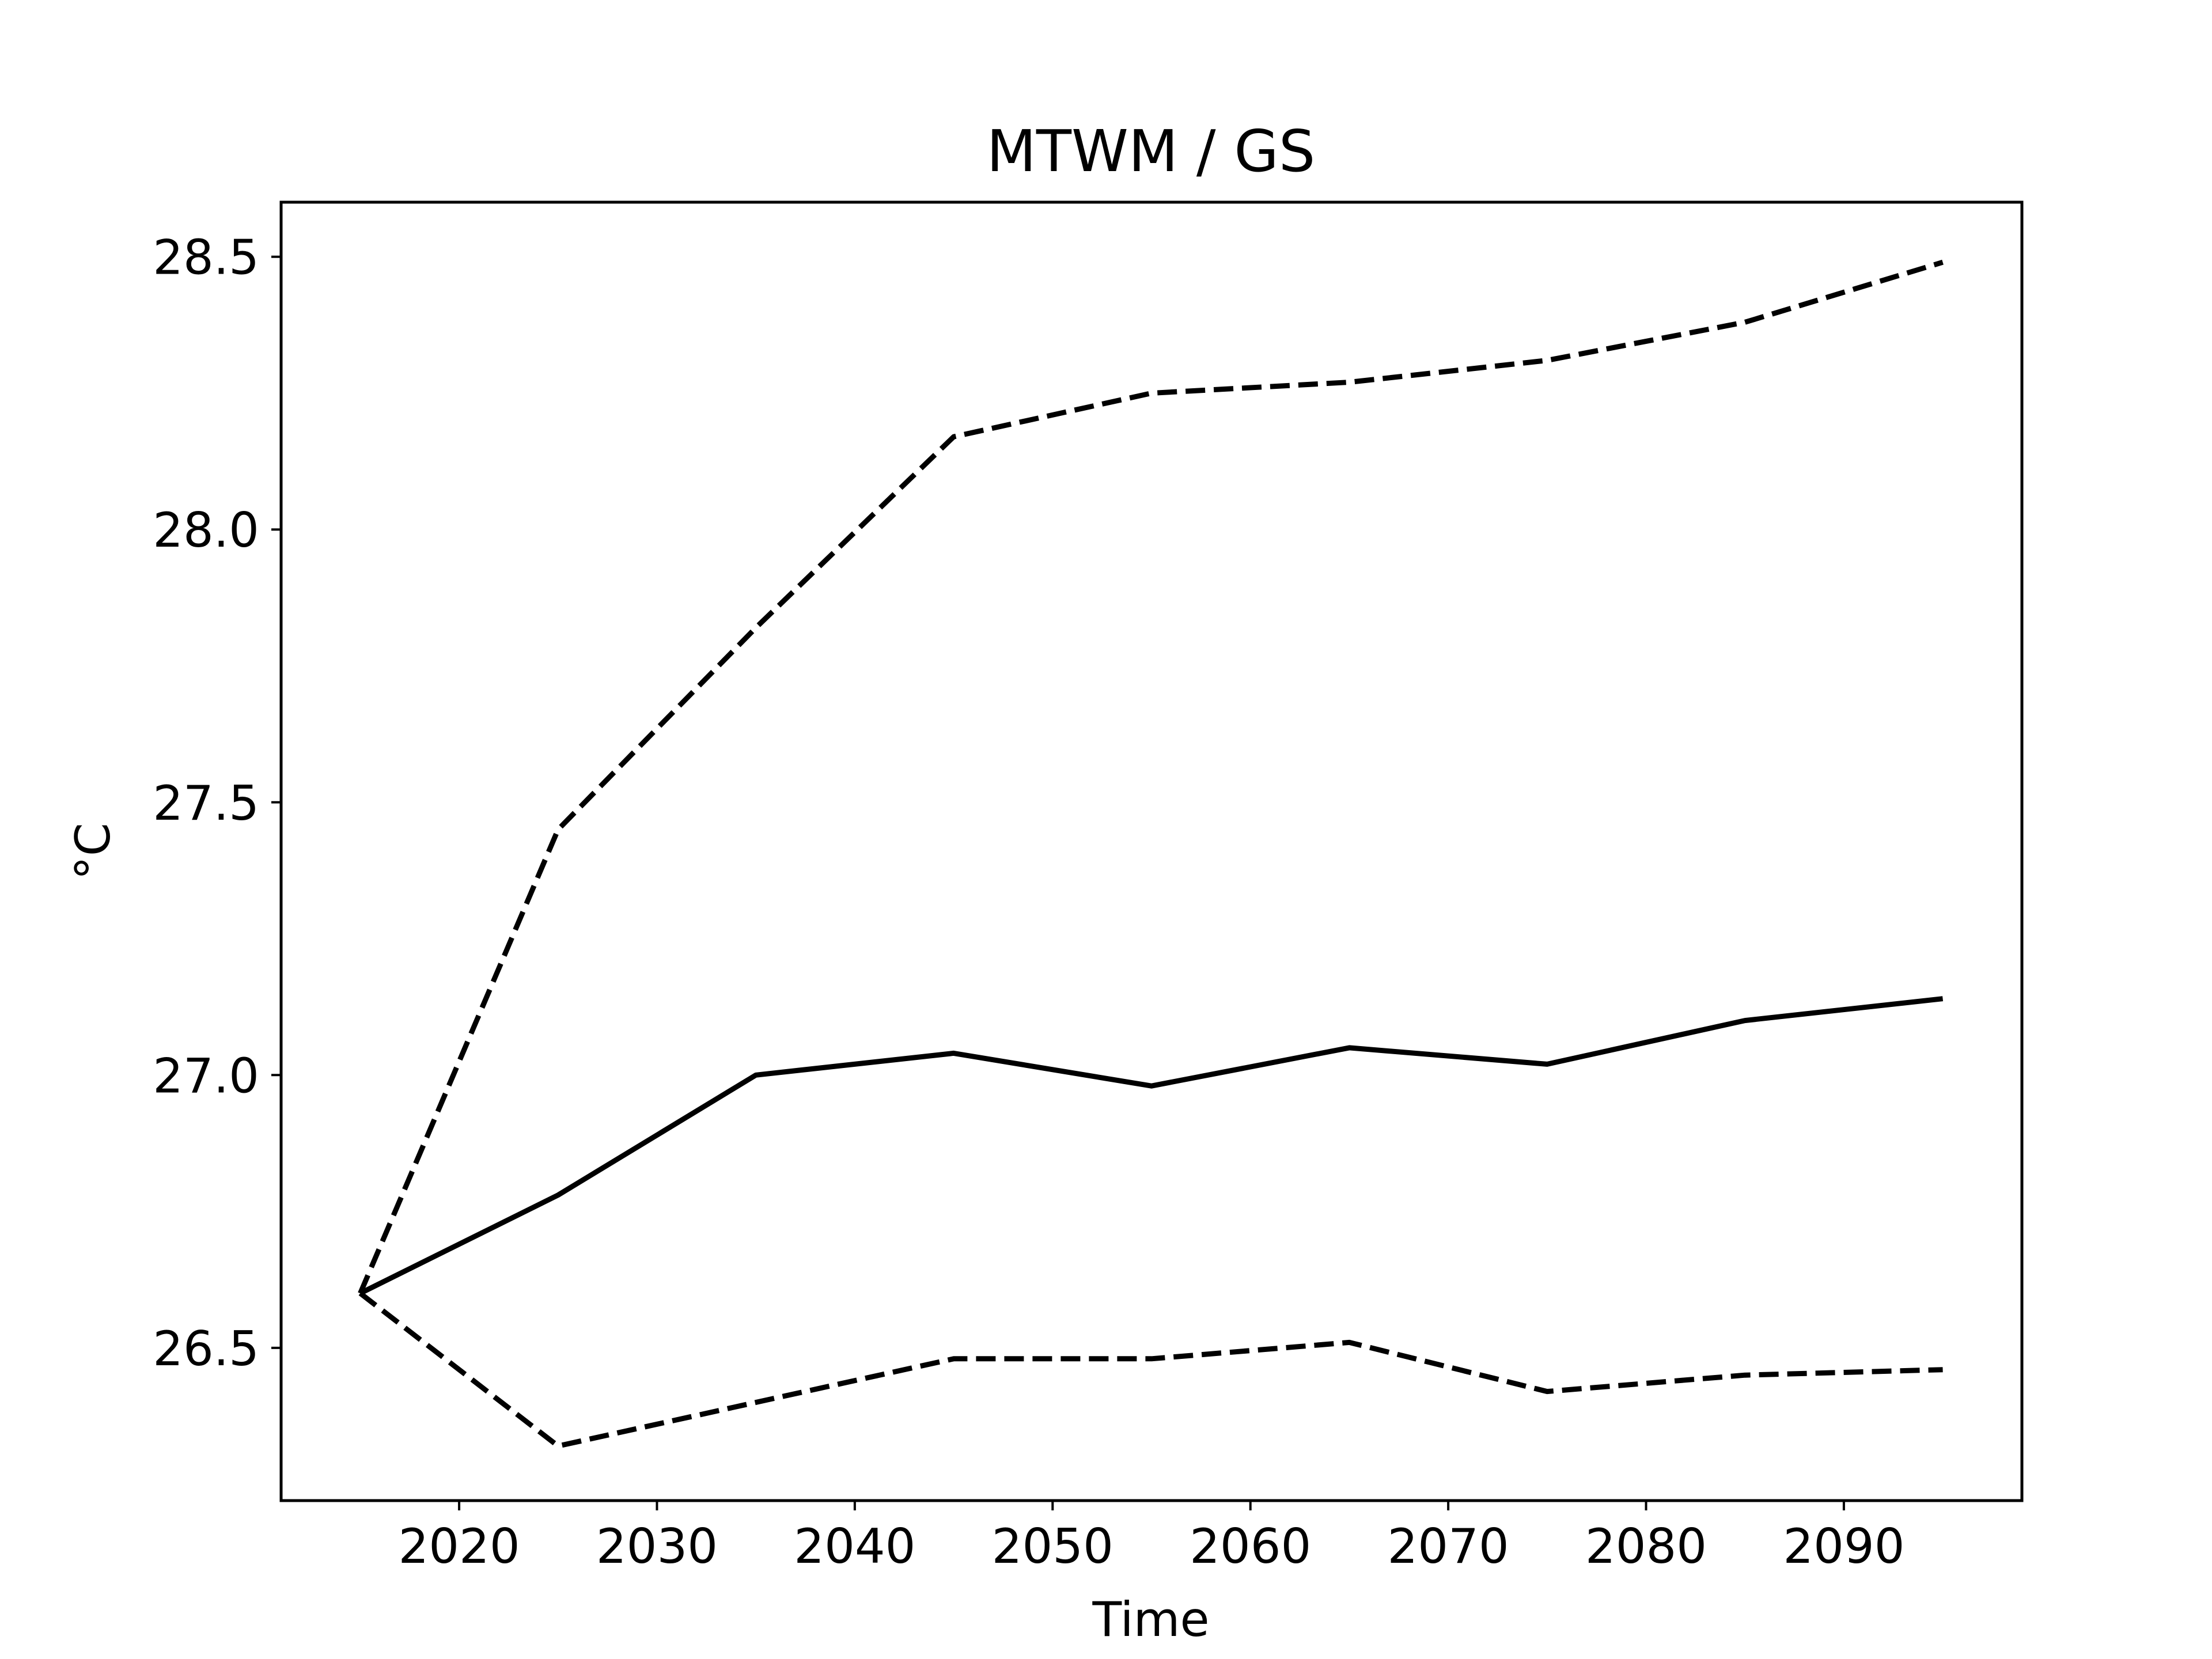 The image size is (2212, 1659). Describe the element at coordinates (206, 1076) in the screenshot. I see `y-tick-label: 27.0` at that location.